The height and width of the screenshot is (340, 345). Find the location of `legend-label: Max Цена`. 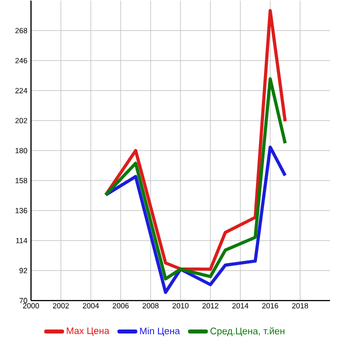

legend-label: Max Цена is located at coordinates (88, 332).